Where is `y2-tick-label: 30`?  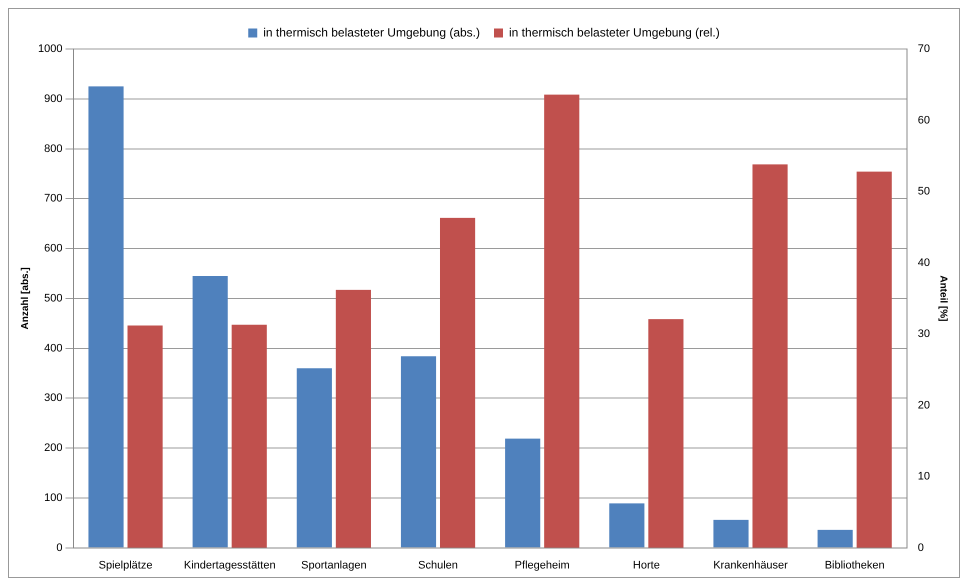
y2-tick-label: 30 is located at coordinates (924, 334).